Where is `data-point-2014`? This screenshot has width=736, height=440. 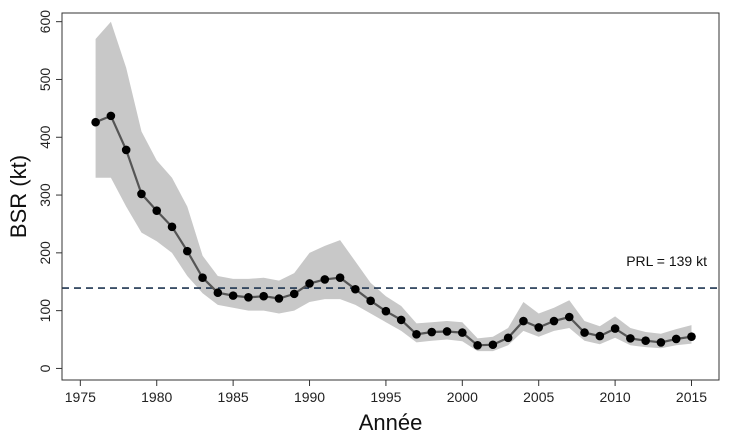
data-point-2014 is located at coordinates (676, 339).